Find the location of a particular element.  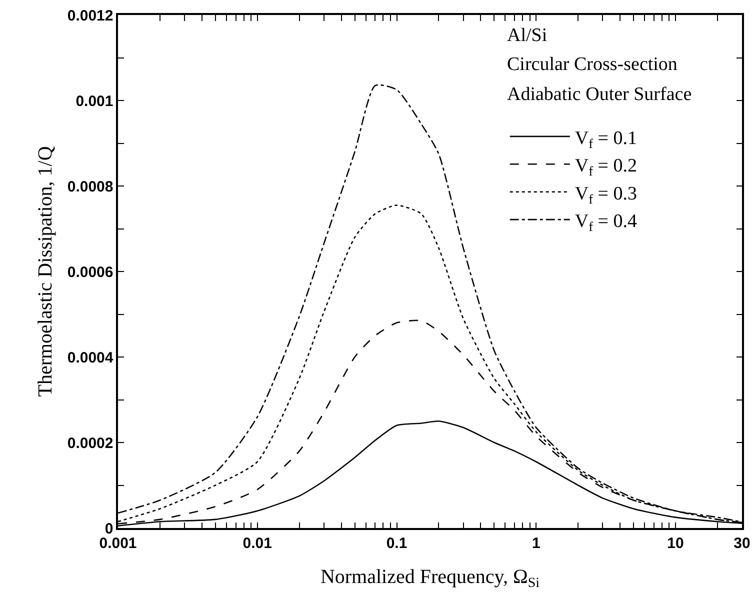

y-tick-label: 0.001 is located at coordinates (95, 101).